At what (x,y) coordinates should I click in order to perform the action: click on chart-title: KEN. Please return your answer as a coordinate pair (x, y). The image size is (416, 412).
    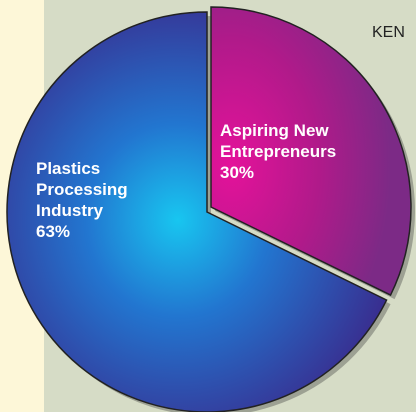
    Looking at the image, I should click on (388, 32).